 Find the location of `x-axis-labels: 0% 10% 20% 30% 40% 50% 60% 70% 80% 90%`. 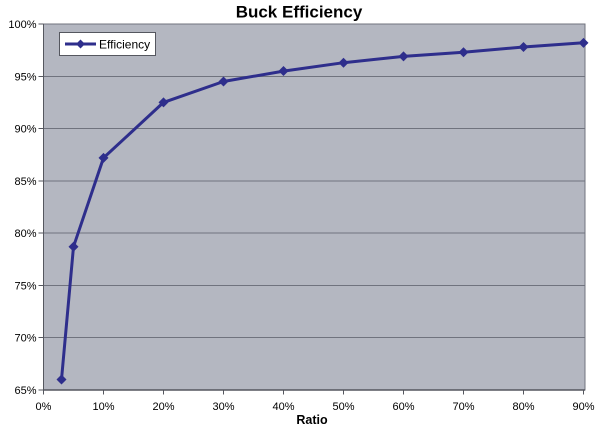

x-axis-labels: 0% 10% 20% 30% 40% 50% 60% 70% 80% 90% is located at coordinates (315, 407).